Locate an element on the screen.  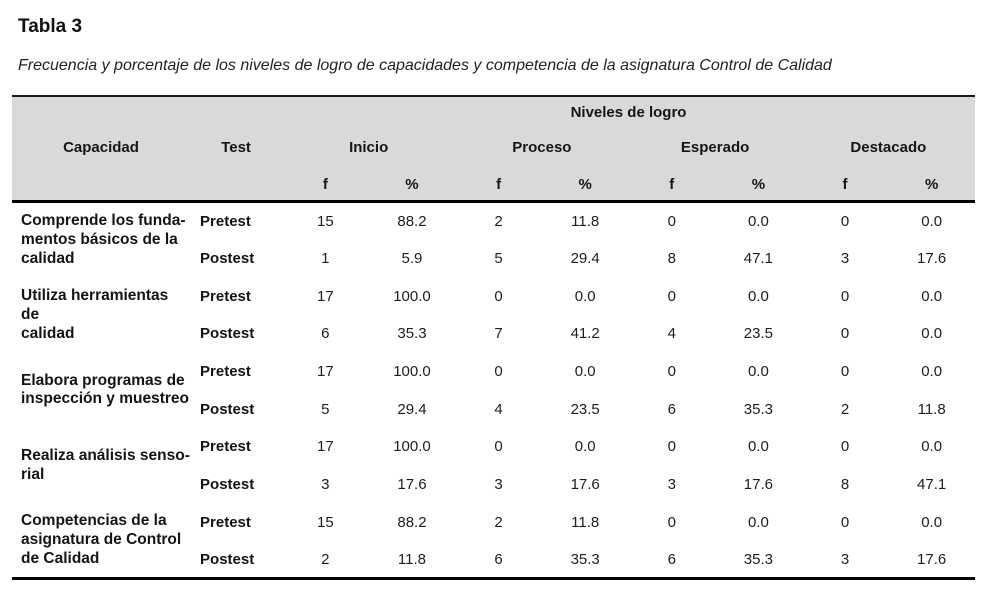
table-row: Postest 1 5.9 5 29.4 8 47.1 3 17.6 is located at coordinates (493, 259).